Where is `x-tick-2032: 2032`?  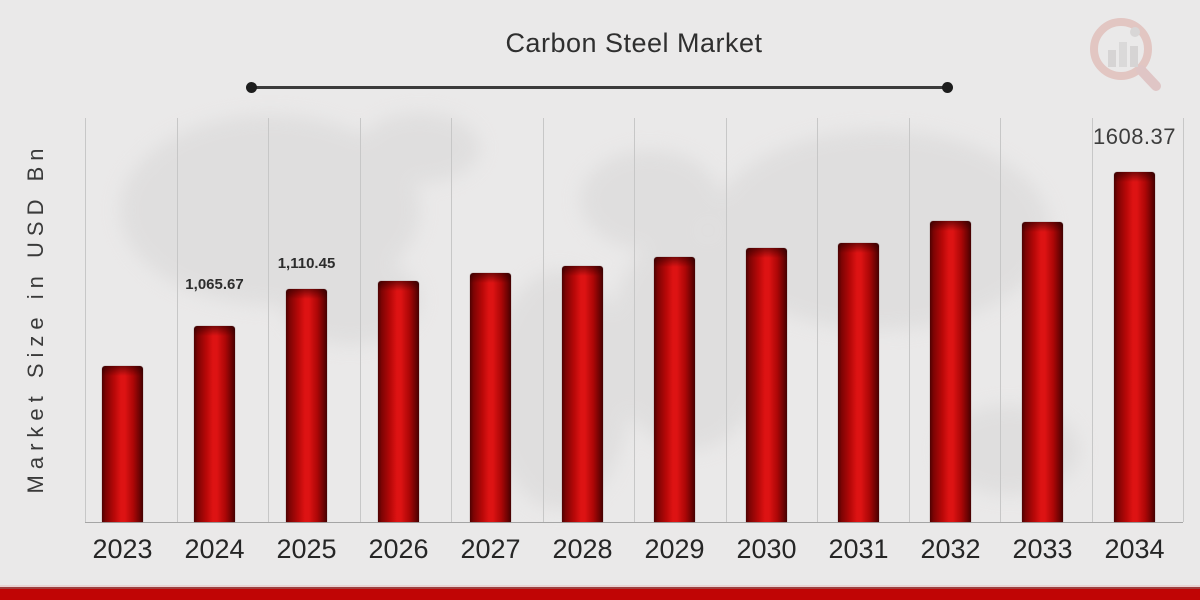 x-tick-2032: 2032 is located at coordinates (950, 549).